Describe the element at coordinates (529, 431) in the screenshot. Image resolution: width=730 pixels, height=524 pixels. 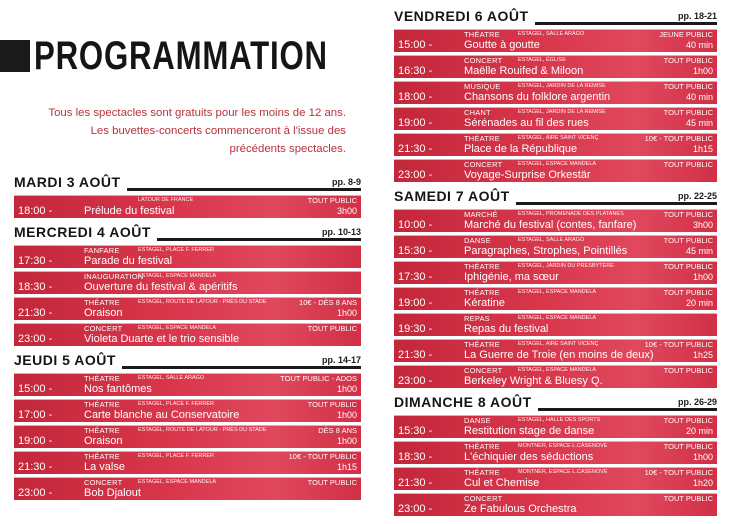
I see `event-title: Restitution stage de danse` at that location.